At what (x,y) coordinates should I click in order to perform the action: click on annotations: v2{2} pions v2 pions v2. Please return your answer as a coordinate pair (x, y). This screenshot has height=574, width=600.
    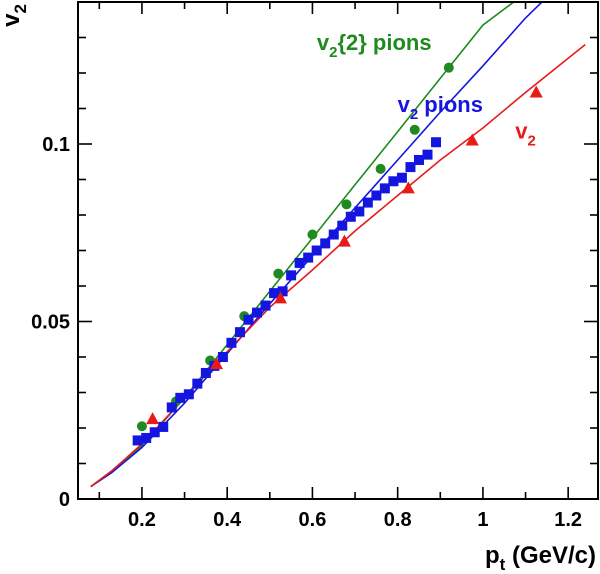
    Looking at the image, I should click on (426, 90).